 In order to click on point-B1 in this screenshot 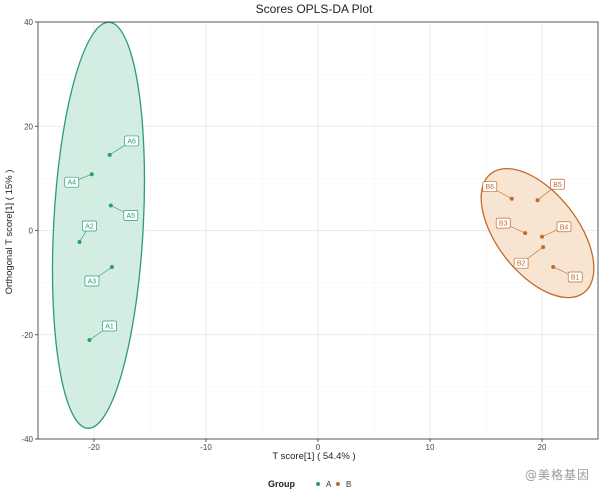, I will do `click(553, 266)`.